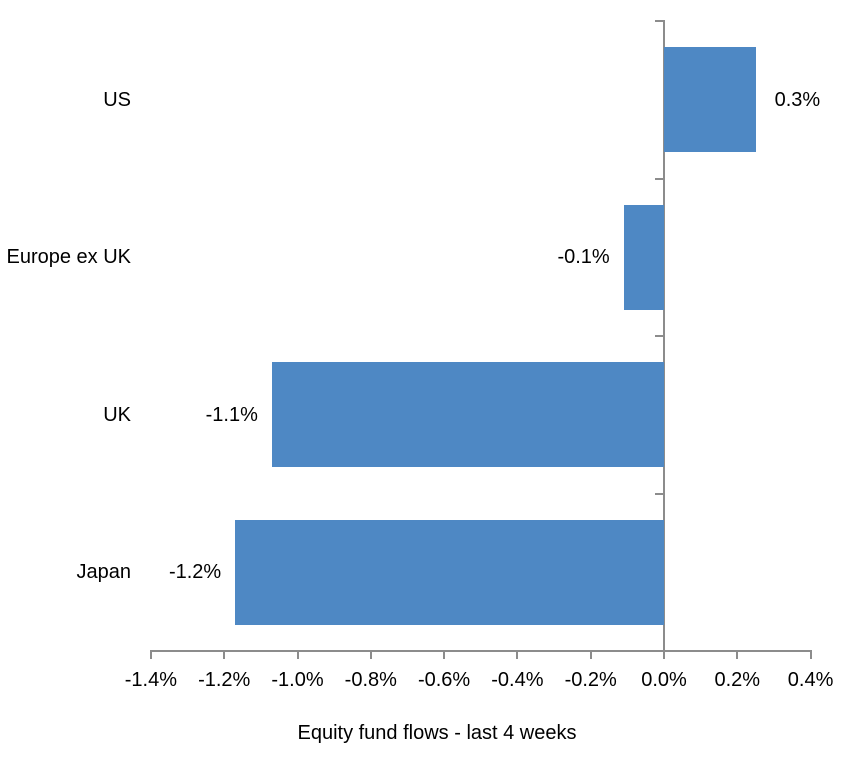 This screenshot has width=852, height=757. Describe the element at coordinates (480, 651) in the screenshot. I see `x-axis-line` at that location.